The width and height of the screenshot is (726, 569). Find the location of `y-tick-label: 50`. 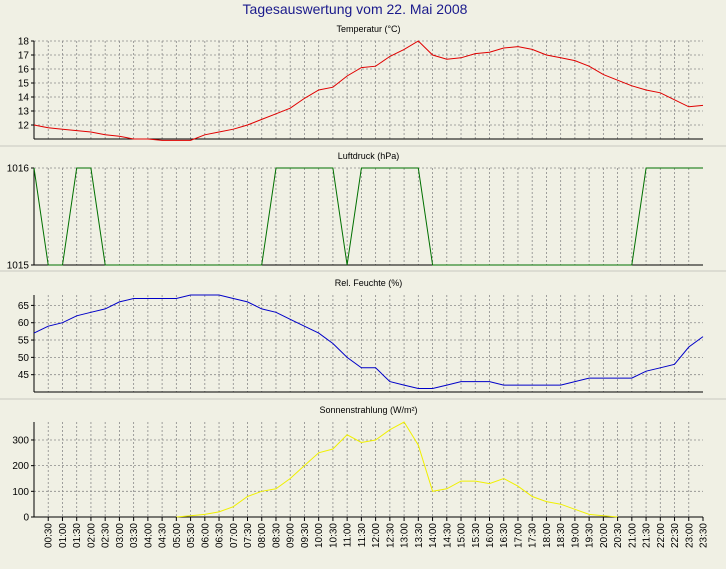

y-tick-label: 50 is located at coordinates (24, 358).